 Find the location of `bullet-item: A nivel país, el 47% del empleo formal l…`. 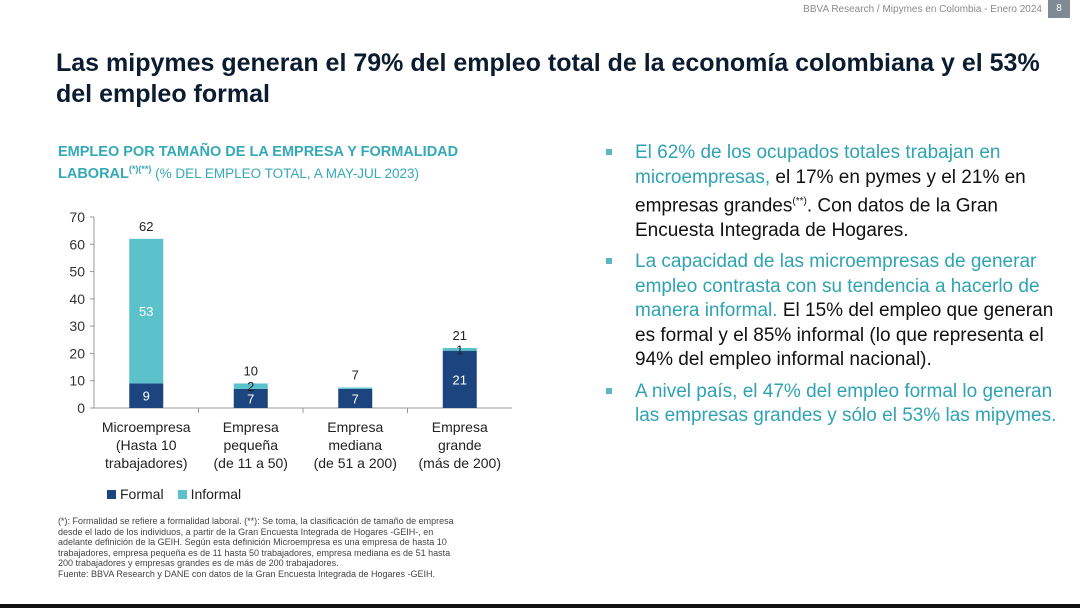

bullet-item: A nivel país, el 47% del empleo formal l… is located at coordinates (836, 404).